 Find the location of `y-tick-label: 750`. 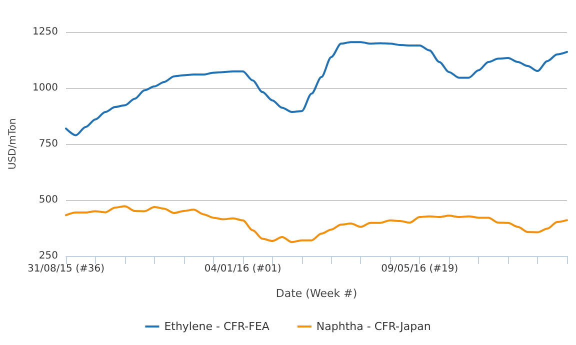

y-tick-label: 750 is located at coordinates (48, 144).